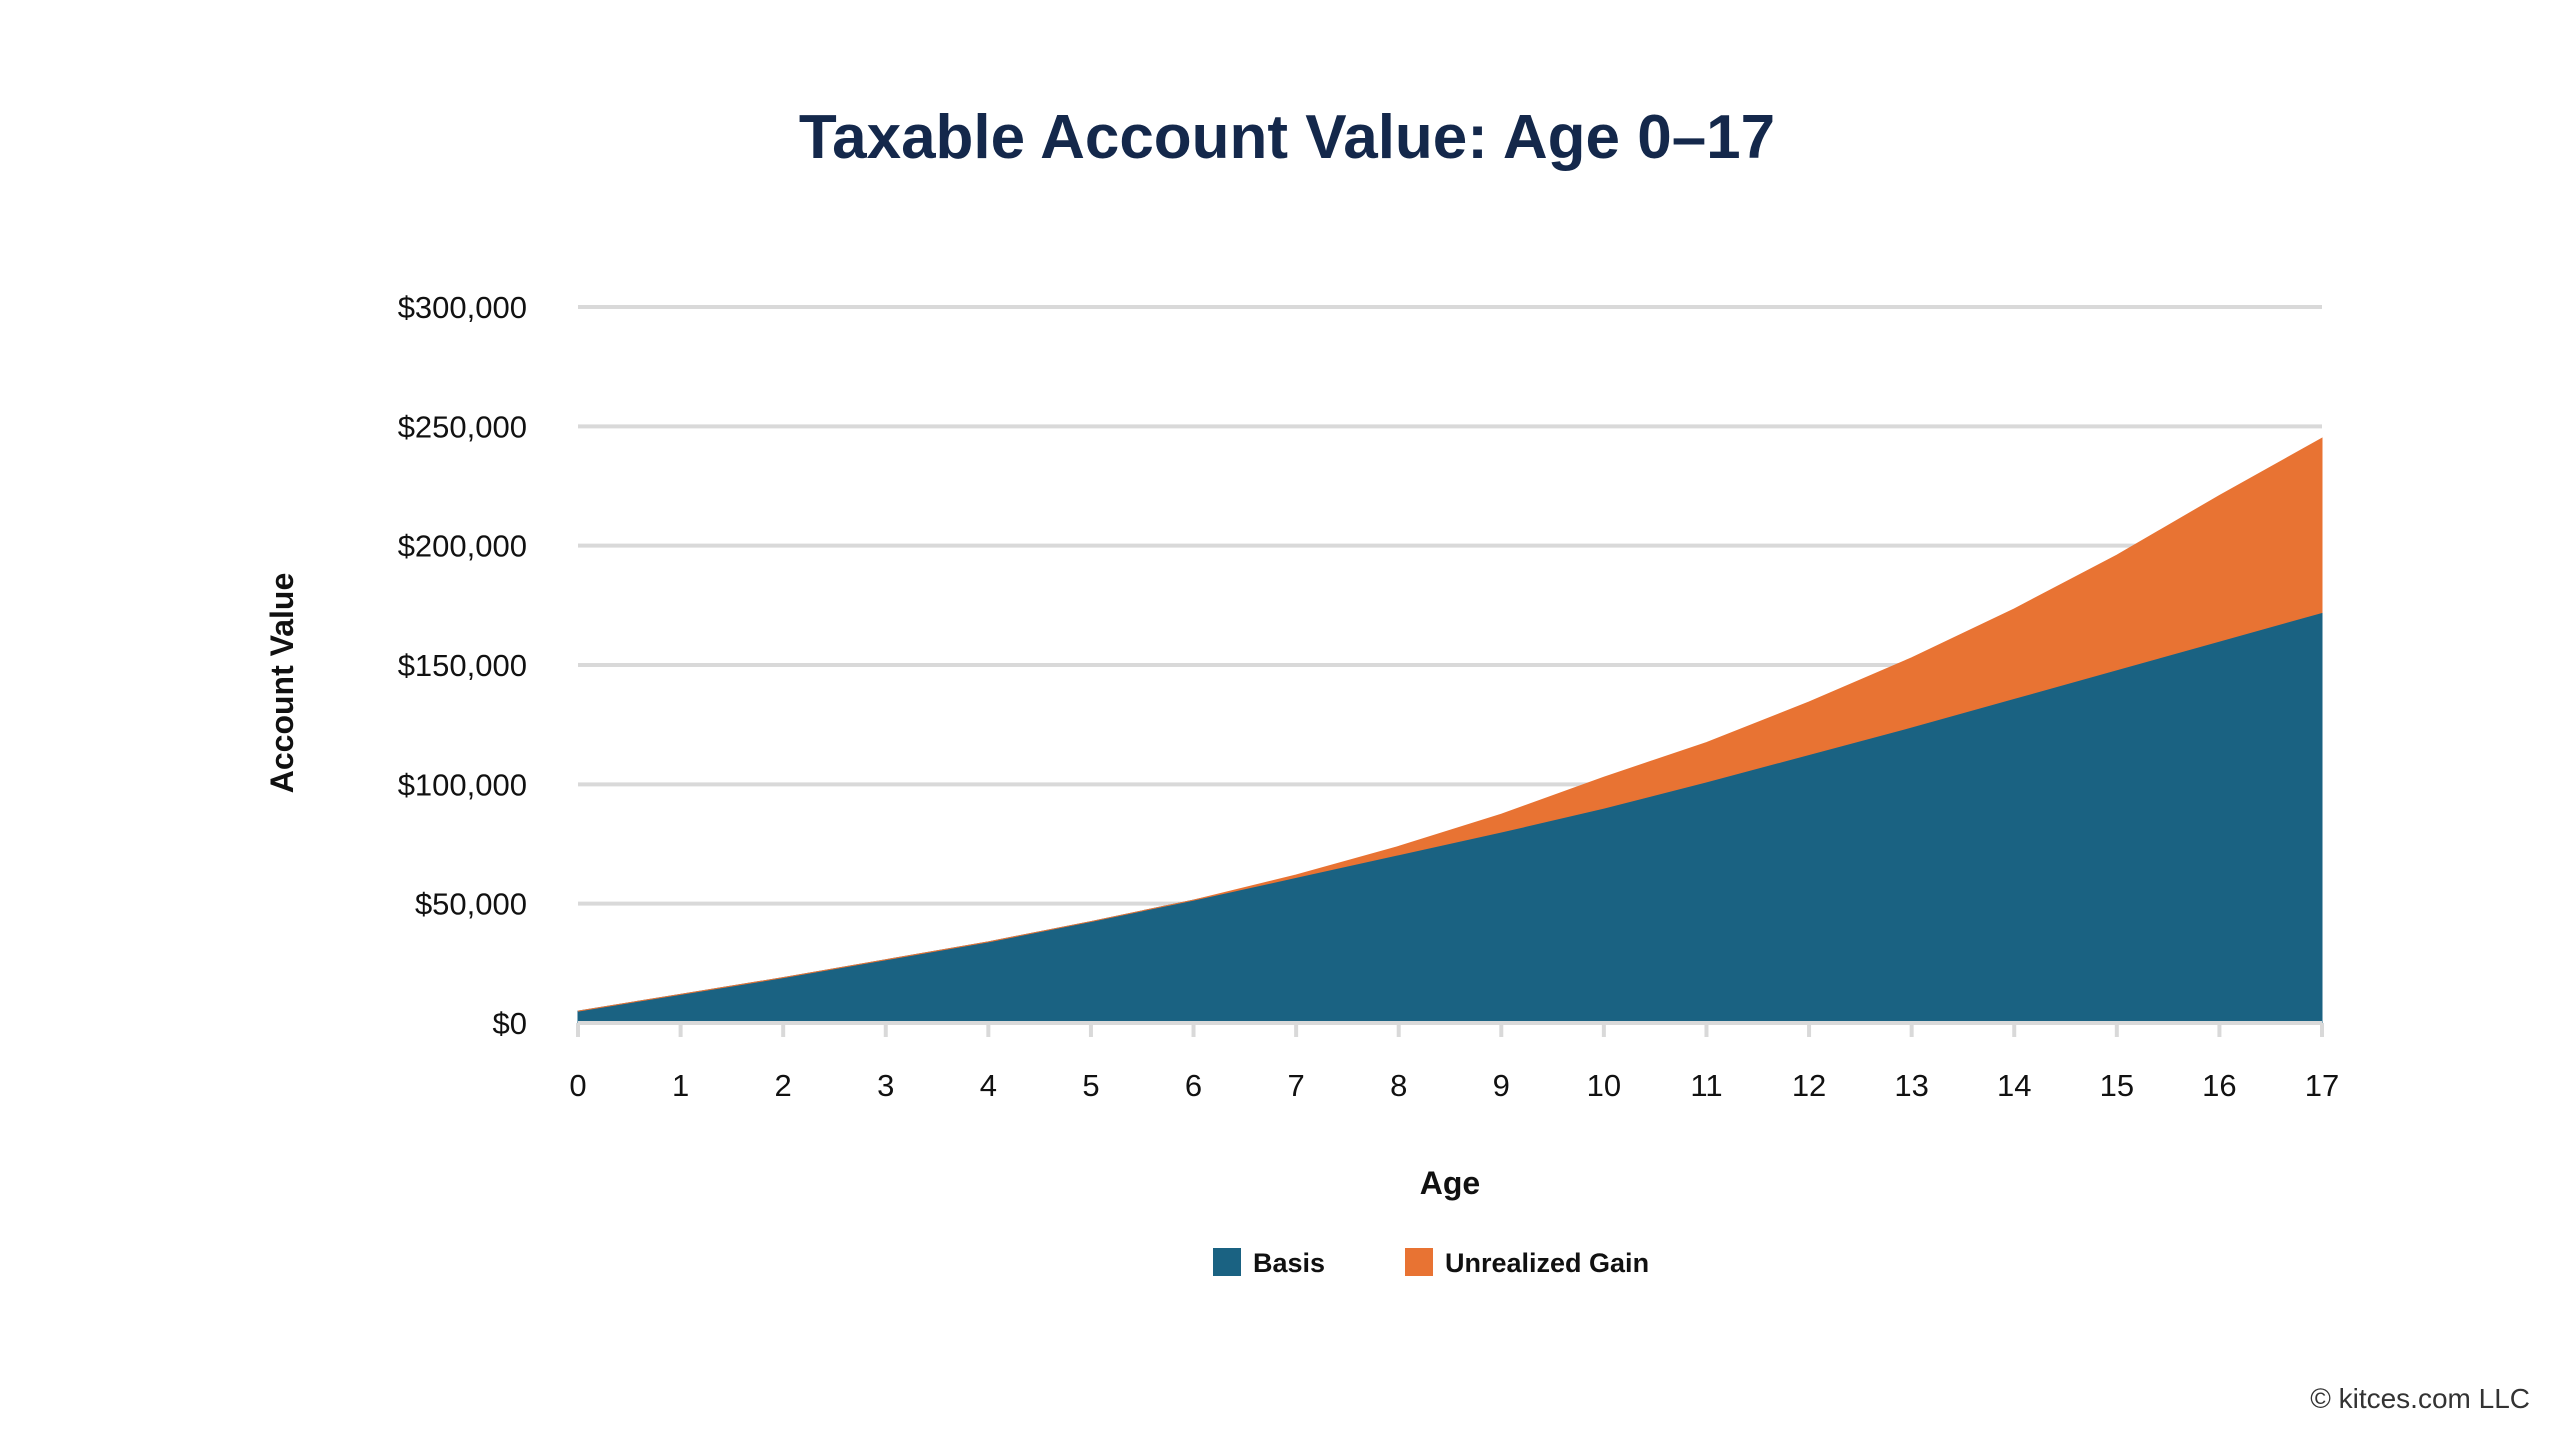  Describe the element at coordinates (1809, 1085) in the screenshot. I see `x-tick-label-12: 12` at that location.